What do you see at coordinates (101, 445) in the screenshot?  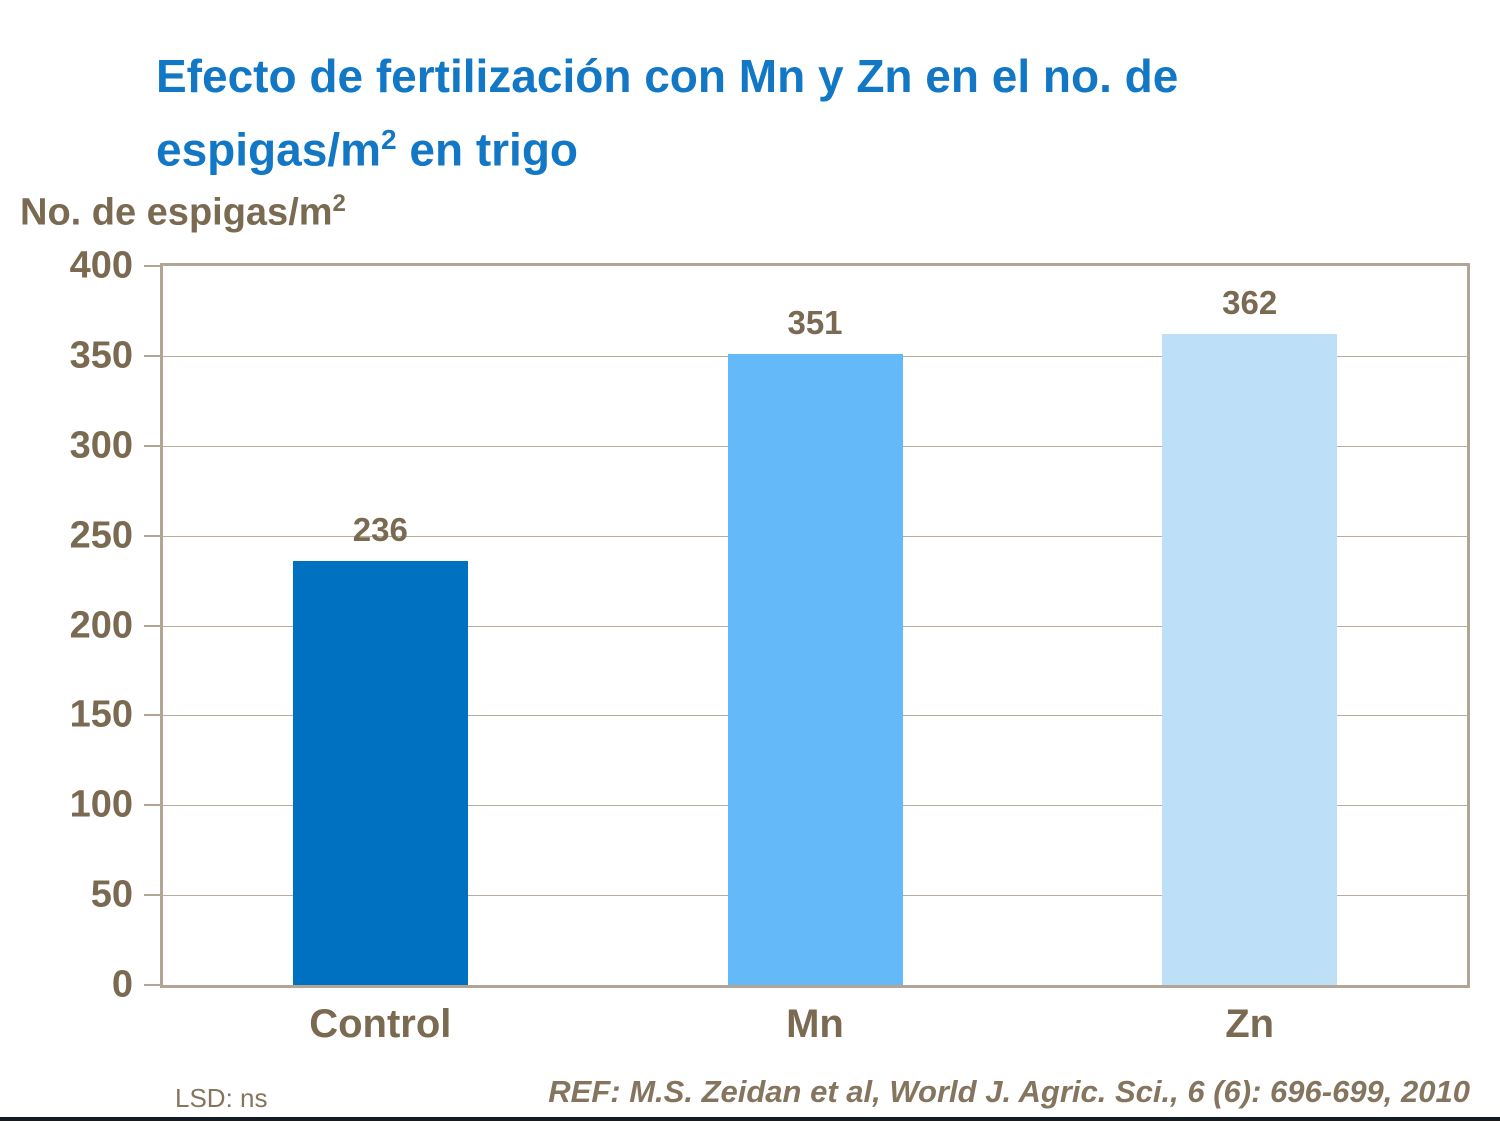 I see `y-tick-label: 300` at bounding box center [101, 445].